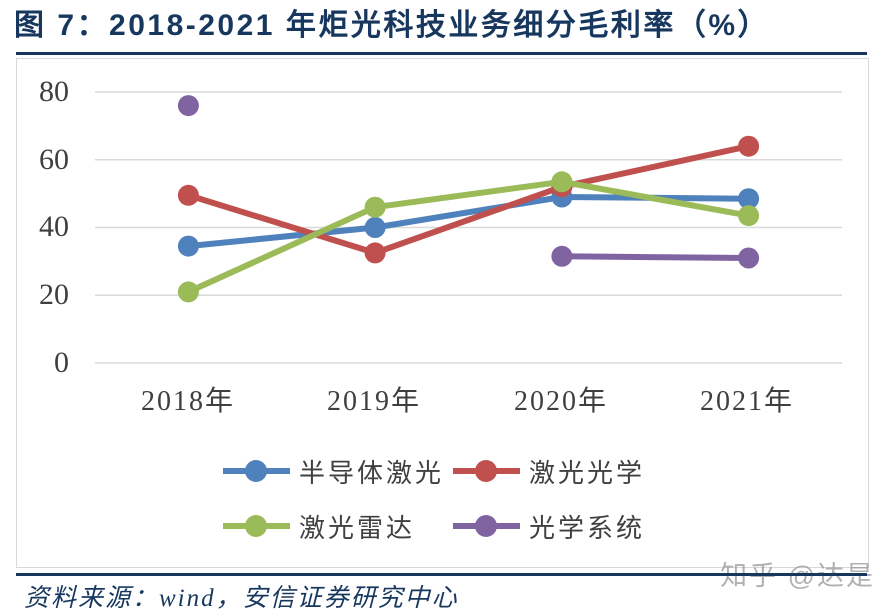  What do you see at coordinates (241, 598) in the screenshot?
I see `source-note: 资料来源：wind，安信证券研究中心` at bounding box center [241, 598].